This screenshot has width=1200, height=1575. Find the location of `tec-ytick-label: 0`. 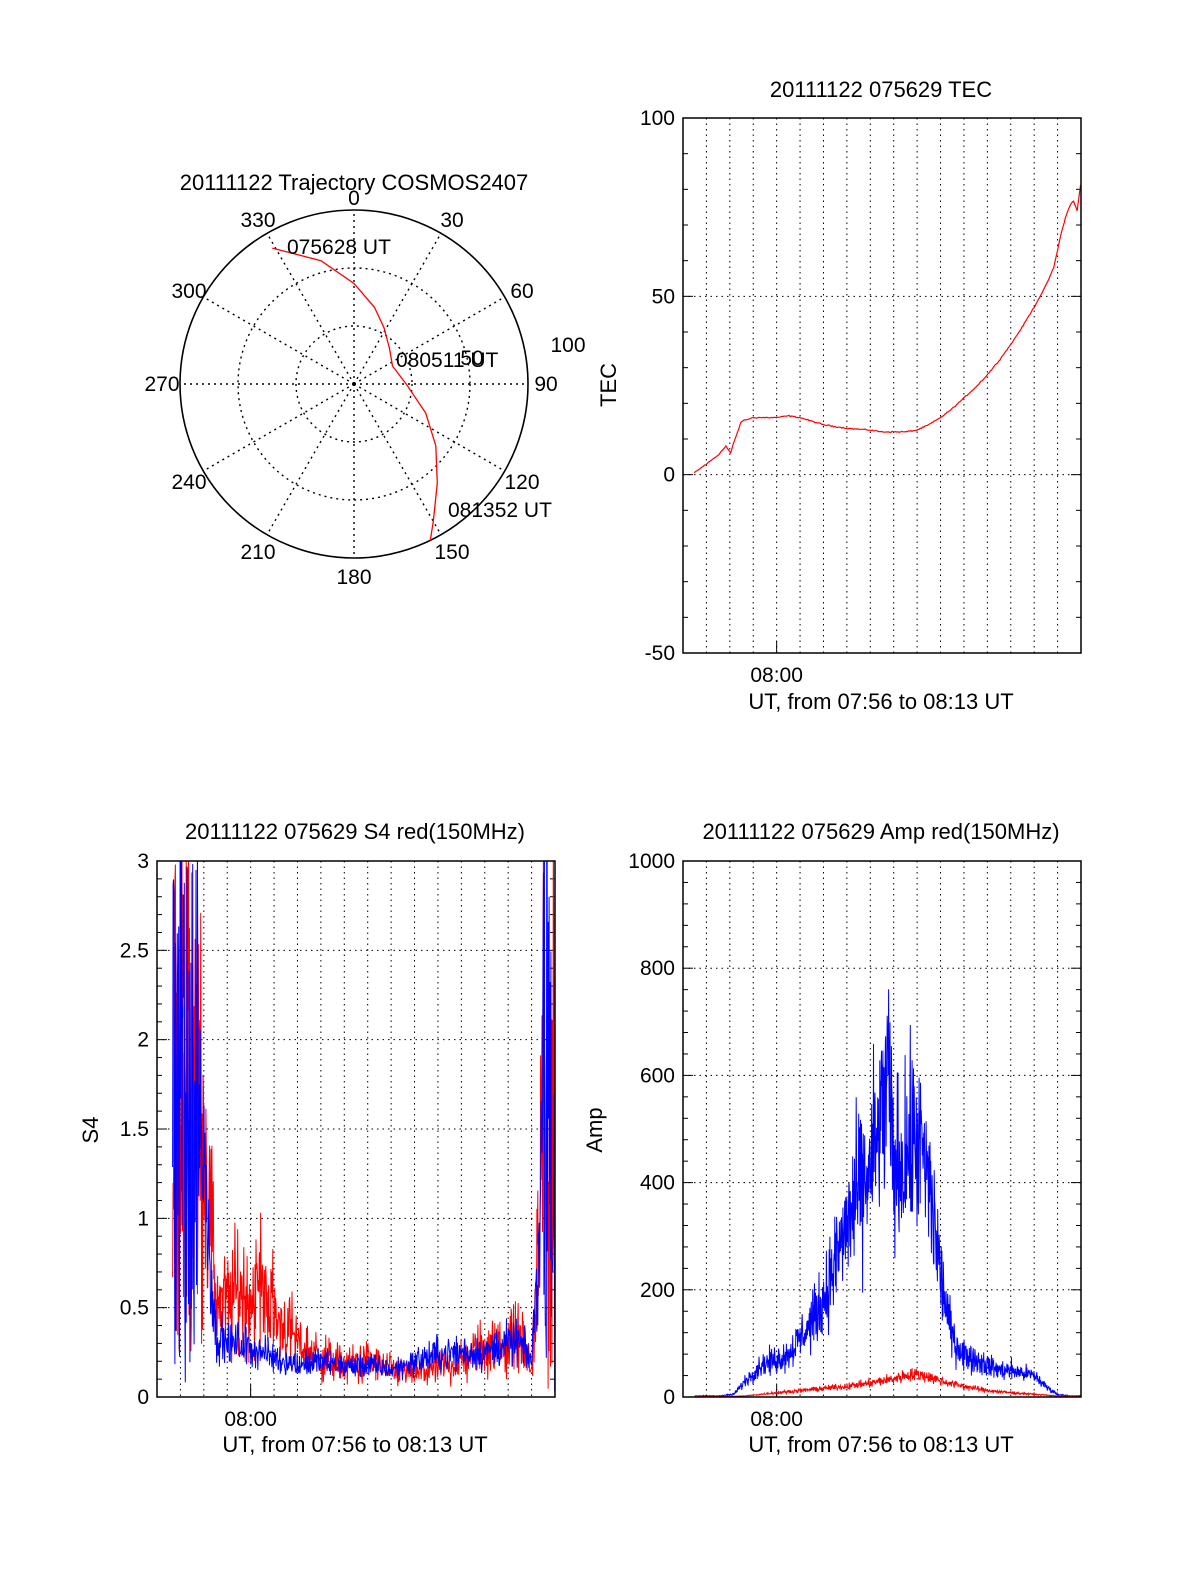

tec-ytick-label: 0 is located at coordinates (669, 475).